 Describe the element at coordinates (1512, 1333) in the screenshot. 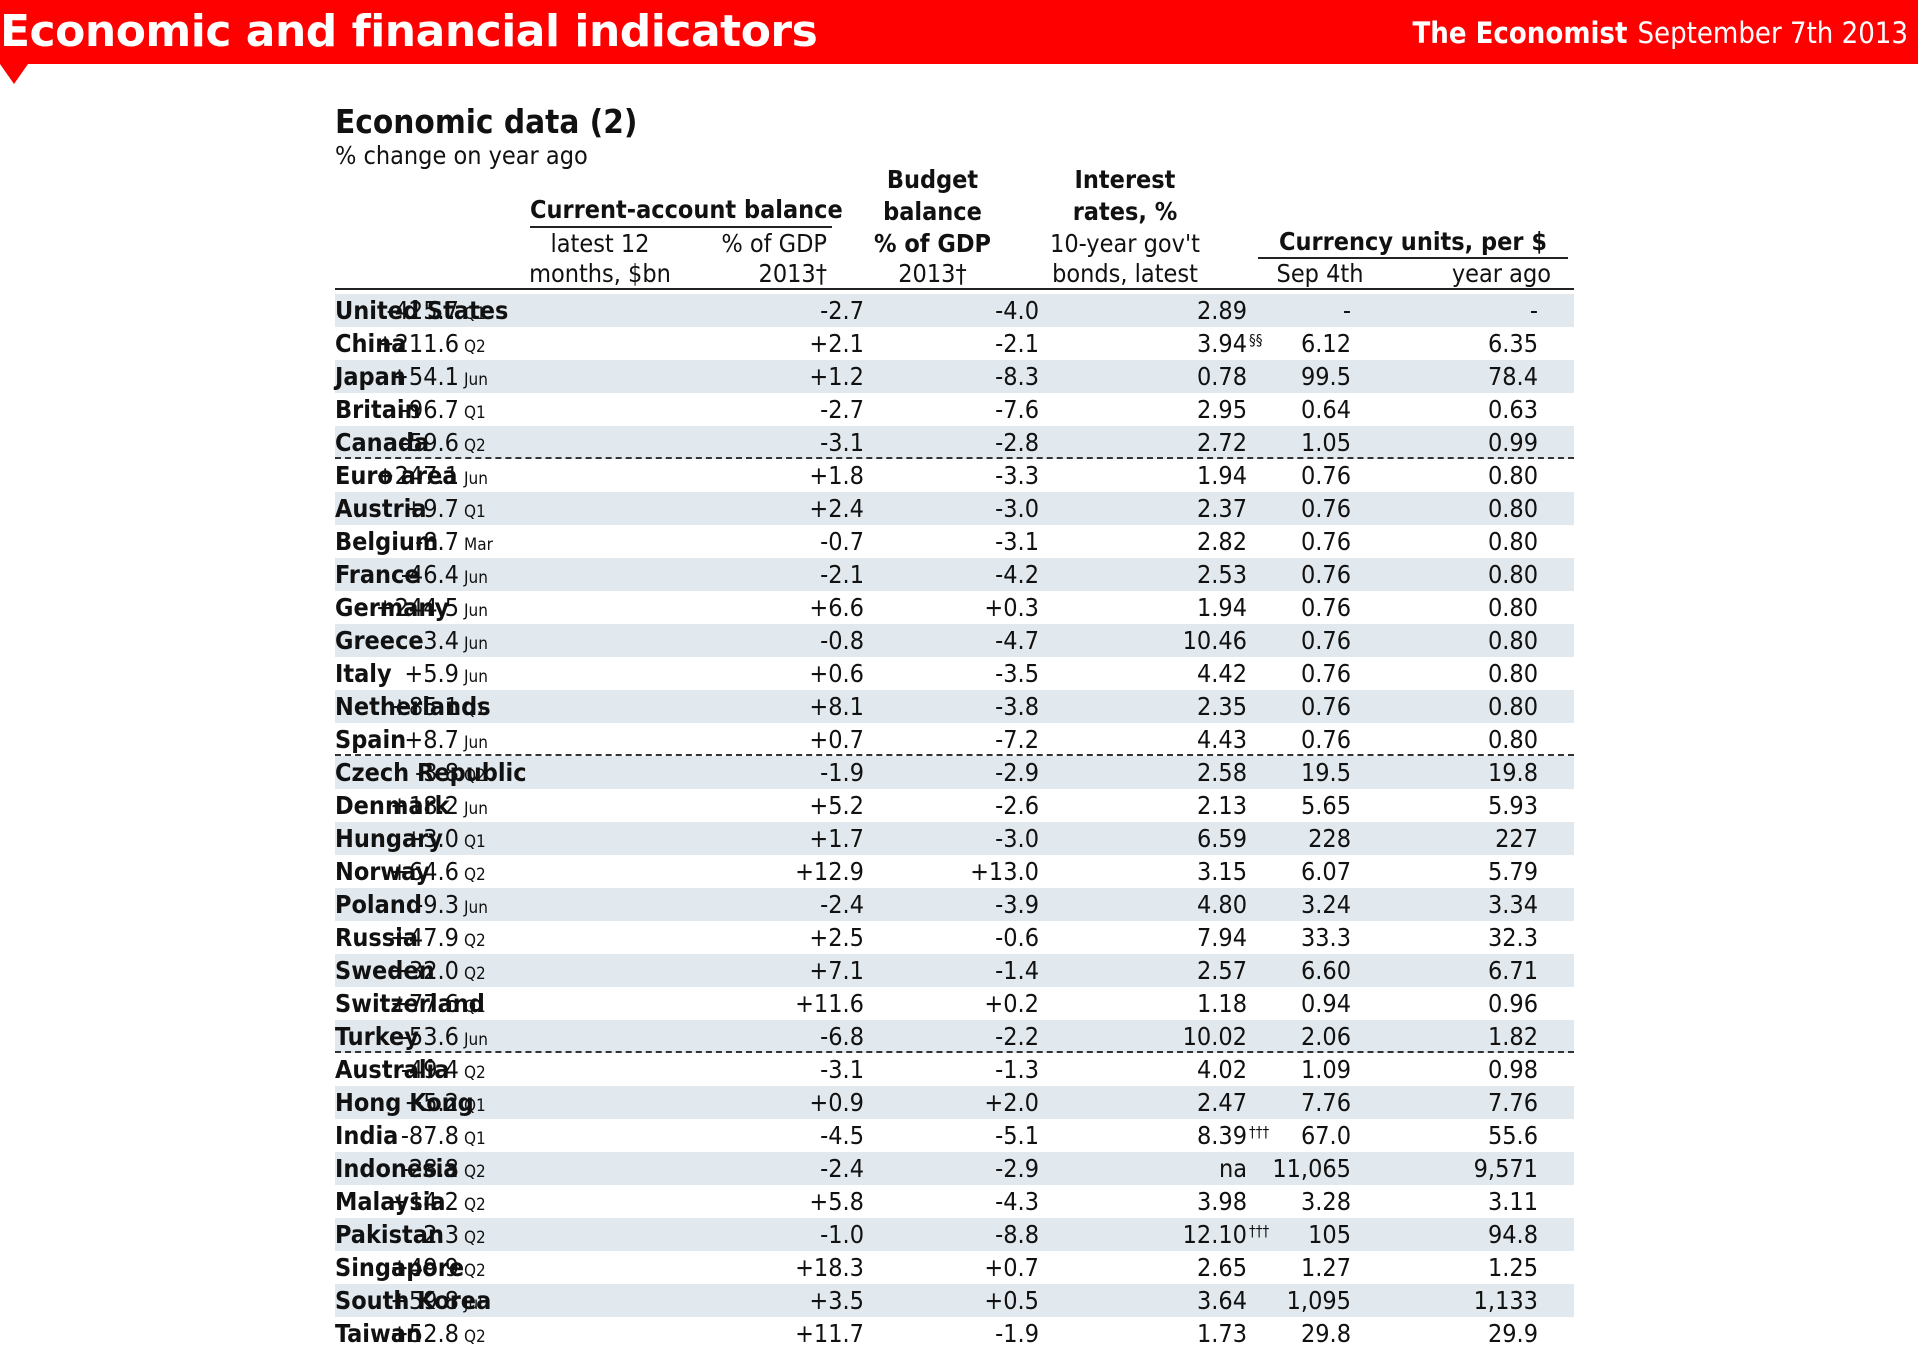

I see `currency-year-ago: 29.9` at that location.